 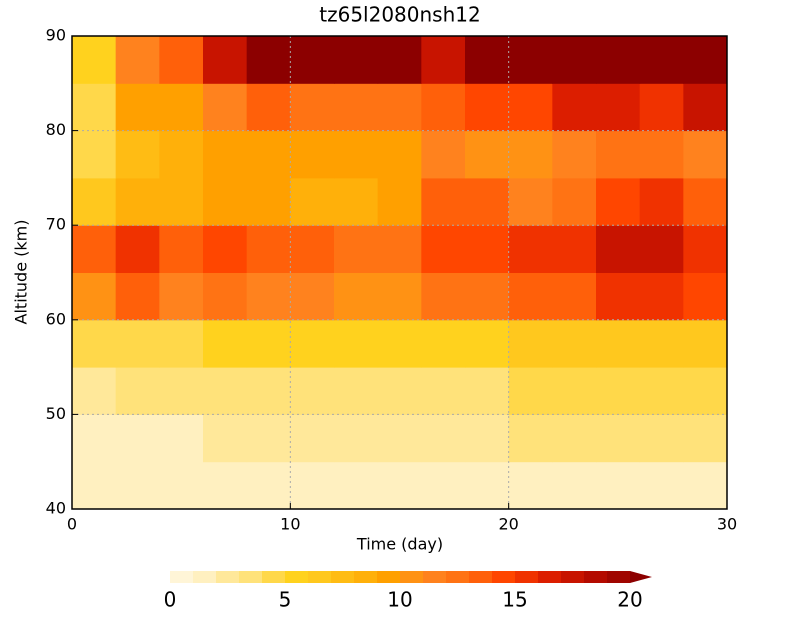 I want to click on y-tick-label: 40, so click(x=56, y=508).